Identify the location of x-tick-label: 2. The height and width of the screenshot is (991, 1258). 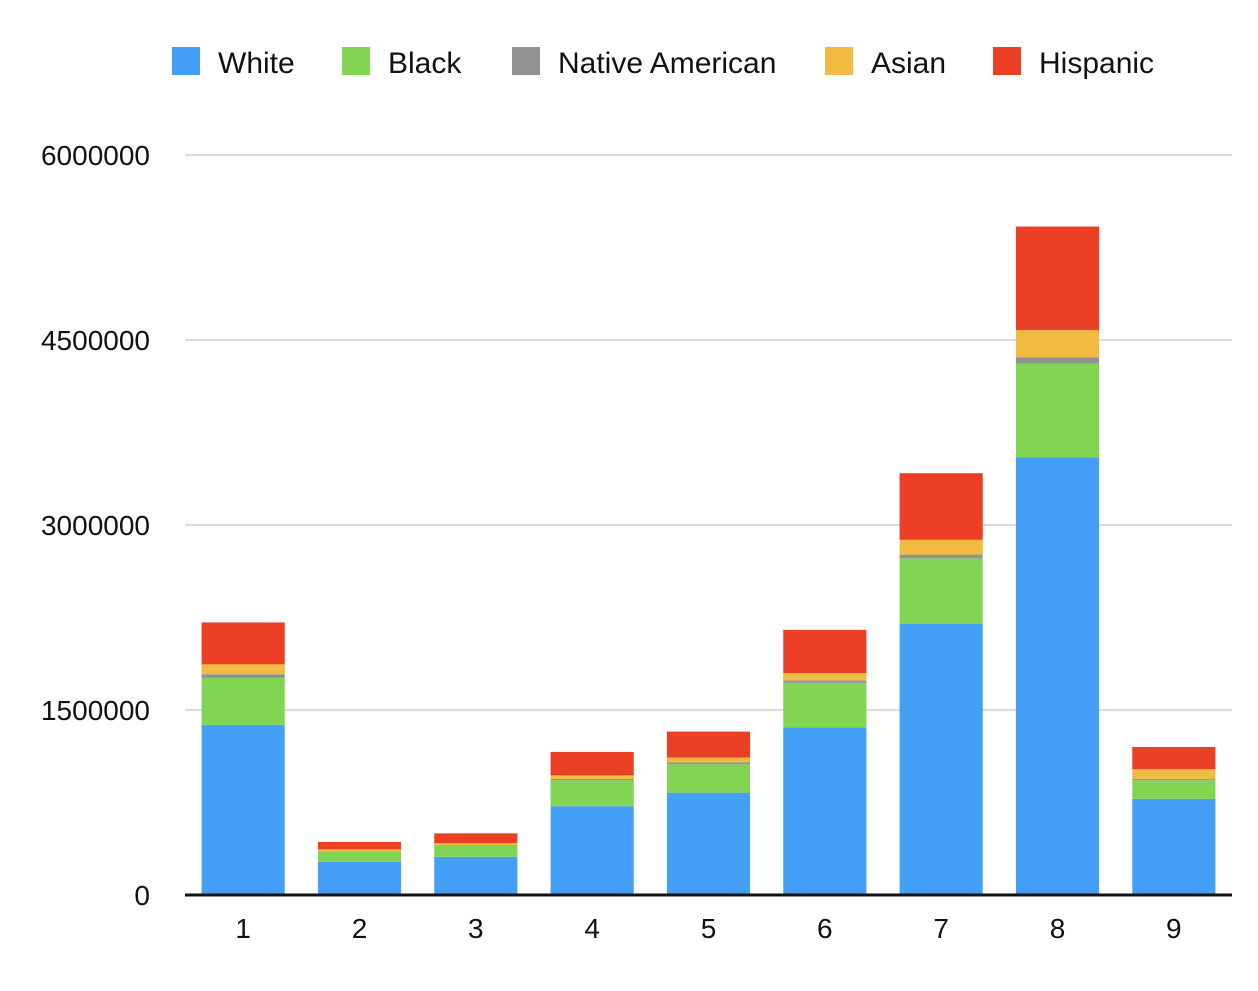
(360, 928).